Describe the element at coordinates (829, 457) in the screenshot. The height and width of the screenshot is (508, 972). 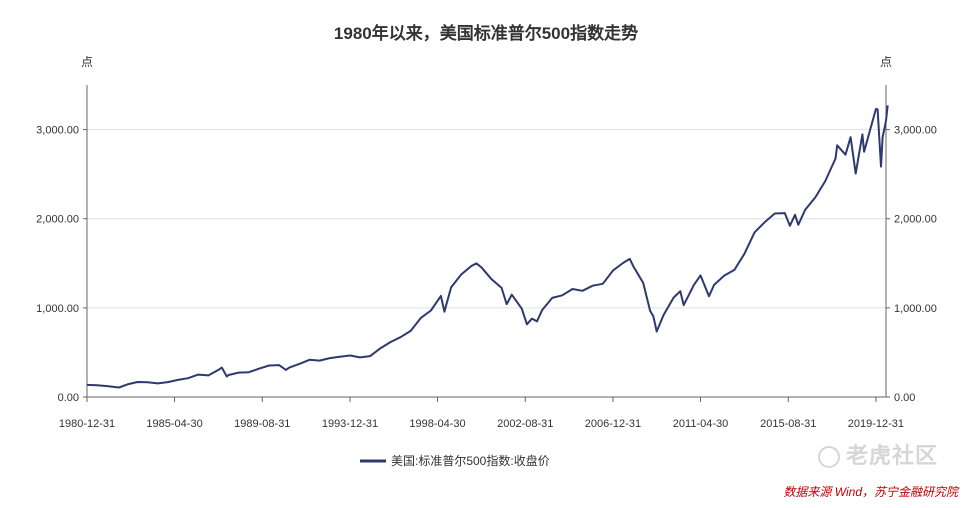
I see `tiger-logo-icon` at that location.